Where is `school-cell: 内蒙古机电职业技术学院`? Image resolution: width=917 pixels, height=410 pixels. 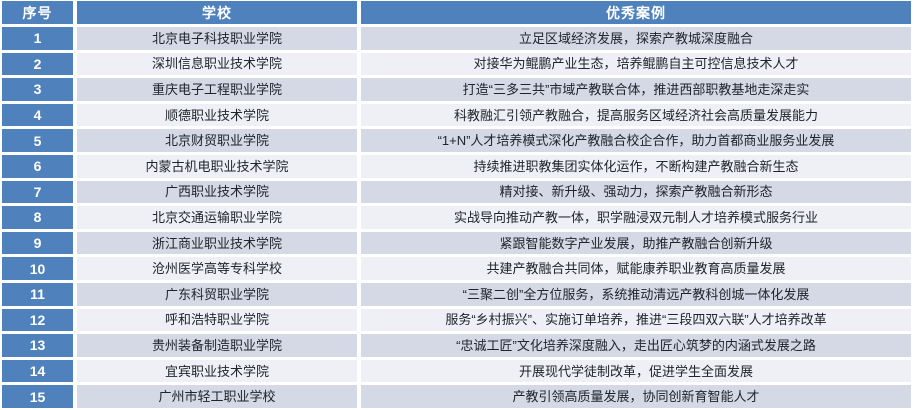 school-cell: 内蒙古机电职业技术学院 is located at coordinates (217, 166).